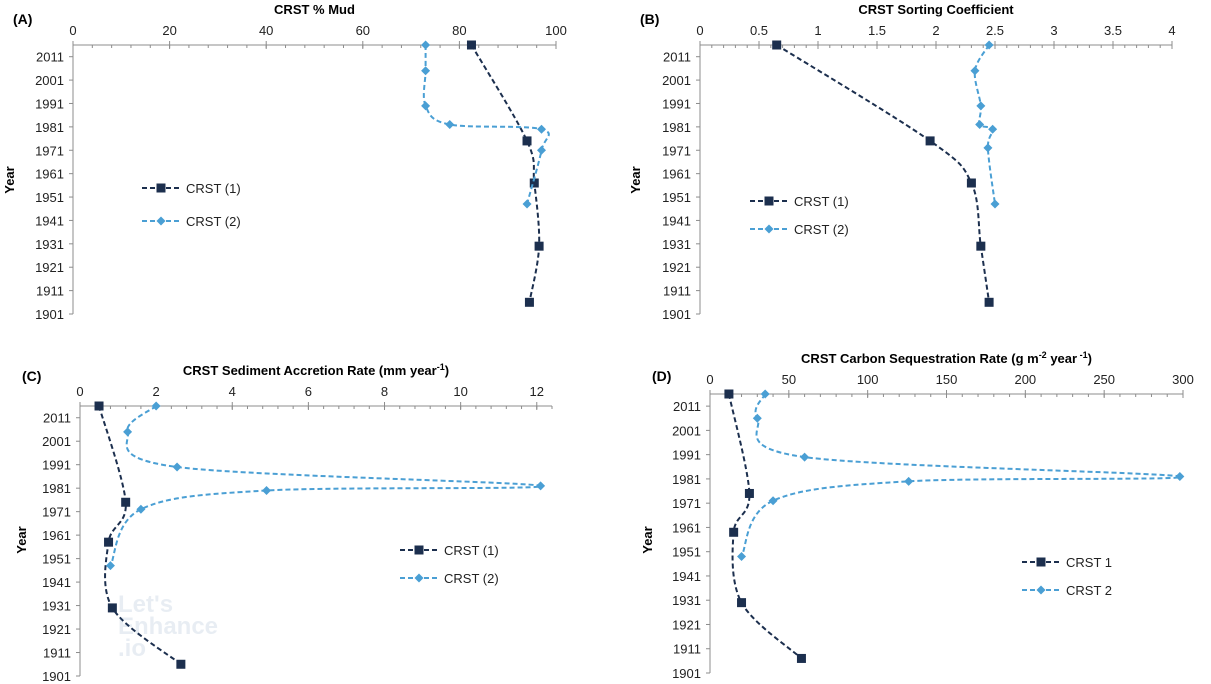 Image resolution: width=1211 pixels, height=684 pixels. Describe the element at coordinates (789, 379) in the screenshot. I see `x-tick-label: 50` at that location.